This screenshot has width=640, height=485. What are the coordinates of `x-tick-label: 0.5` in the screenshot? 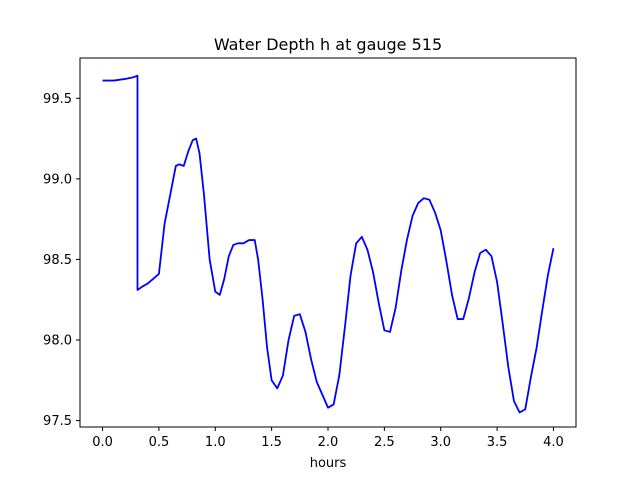 It's located at (159, 442).